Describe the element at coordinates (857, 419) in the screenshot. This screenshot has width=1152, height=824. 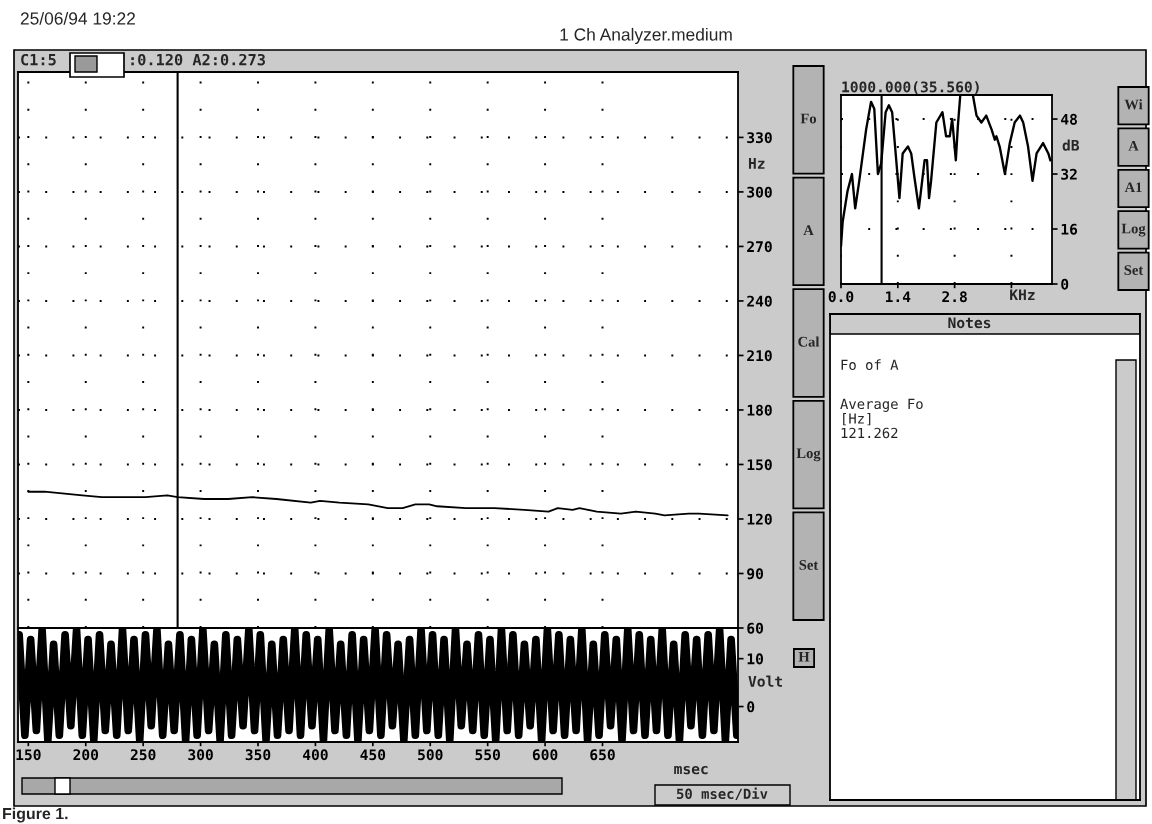
I see `text: [Hz]` at that location.